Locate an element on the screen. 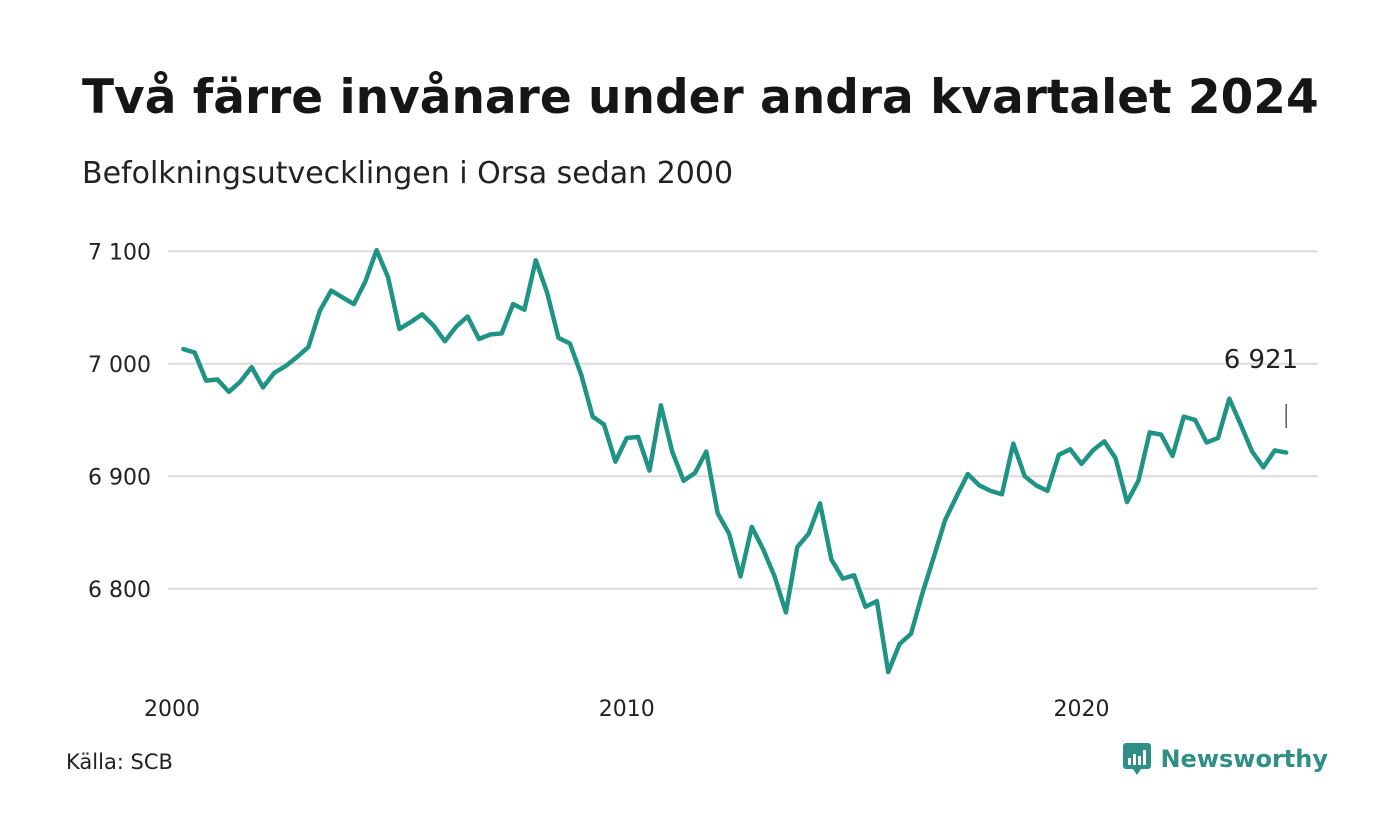 The image size is (1400, 840). x-tick-label: 2000 is located at coordinates (172, 709).